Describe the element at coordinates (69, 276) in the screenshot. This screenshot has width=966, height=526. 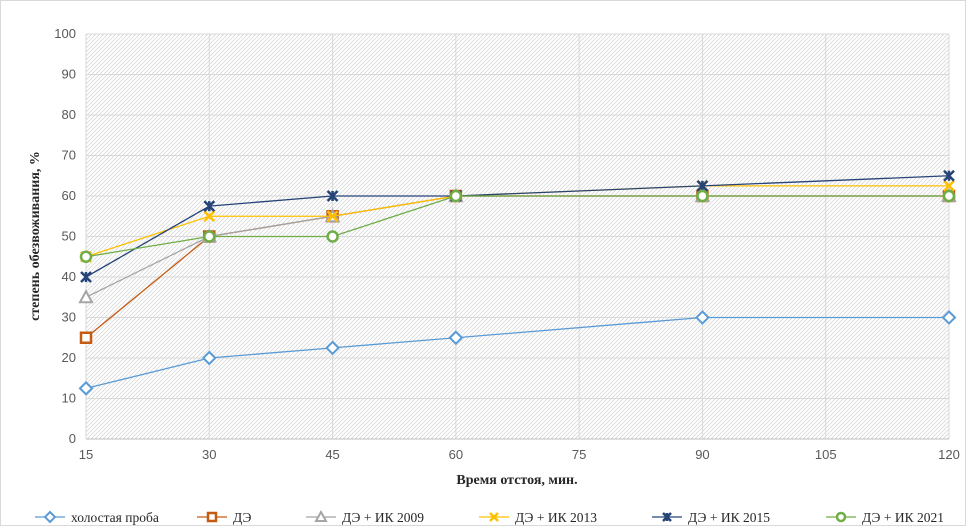
I see `y-tick-label: 40` at that location.